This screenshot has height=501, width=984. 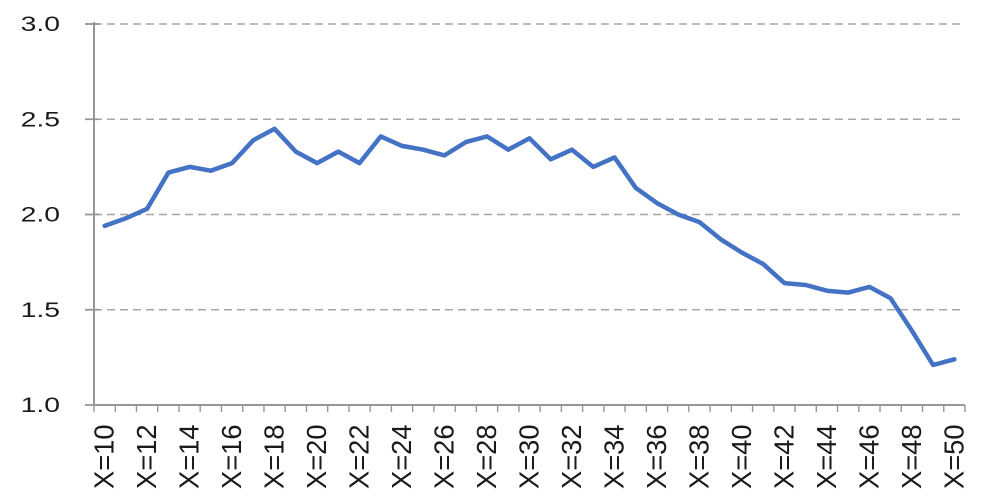 I want to click on y-tick-label-2.0: 2.0, so click(x=40, y=215).